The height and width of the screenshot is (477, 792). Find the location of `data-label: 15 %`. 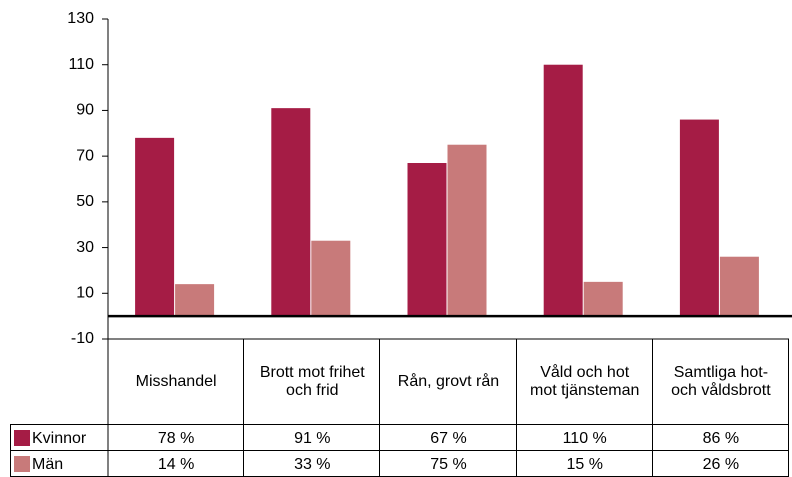

data-label: 15 % is located at coordinates (584, 464).